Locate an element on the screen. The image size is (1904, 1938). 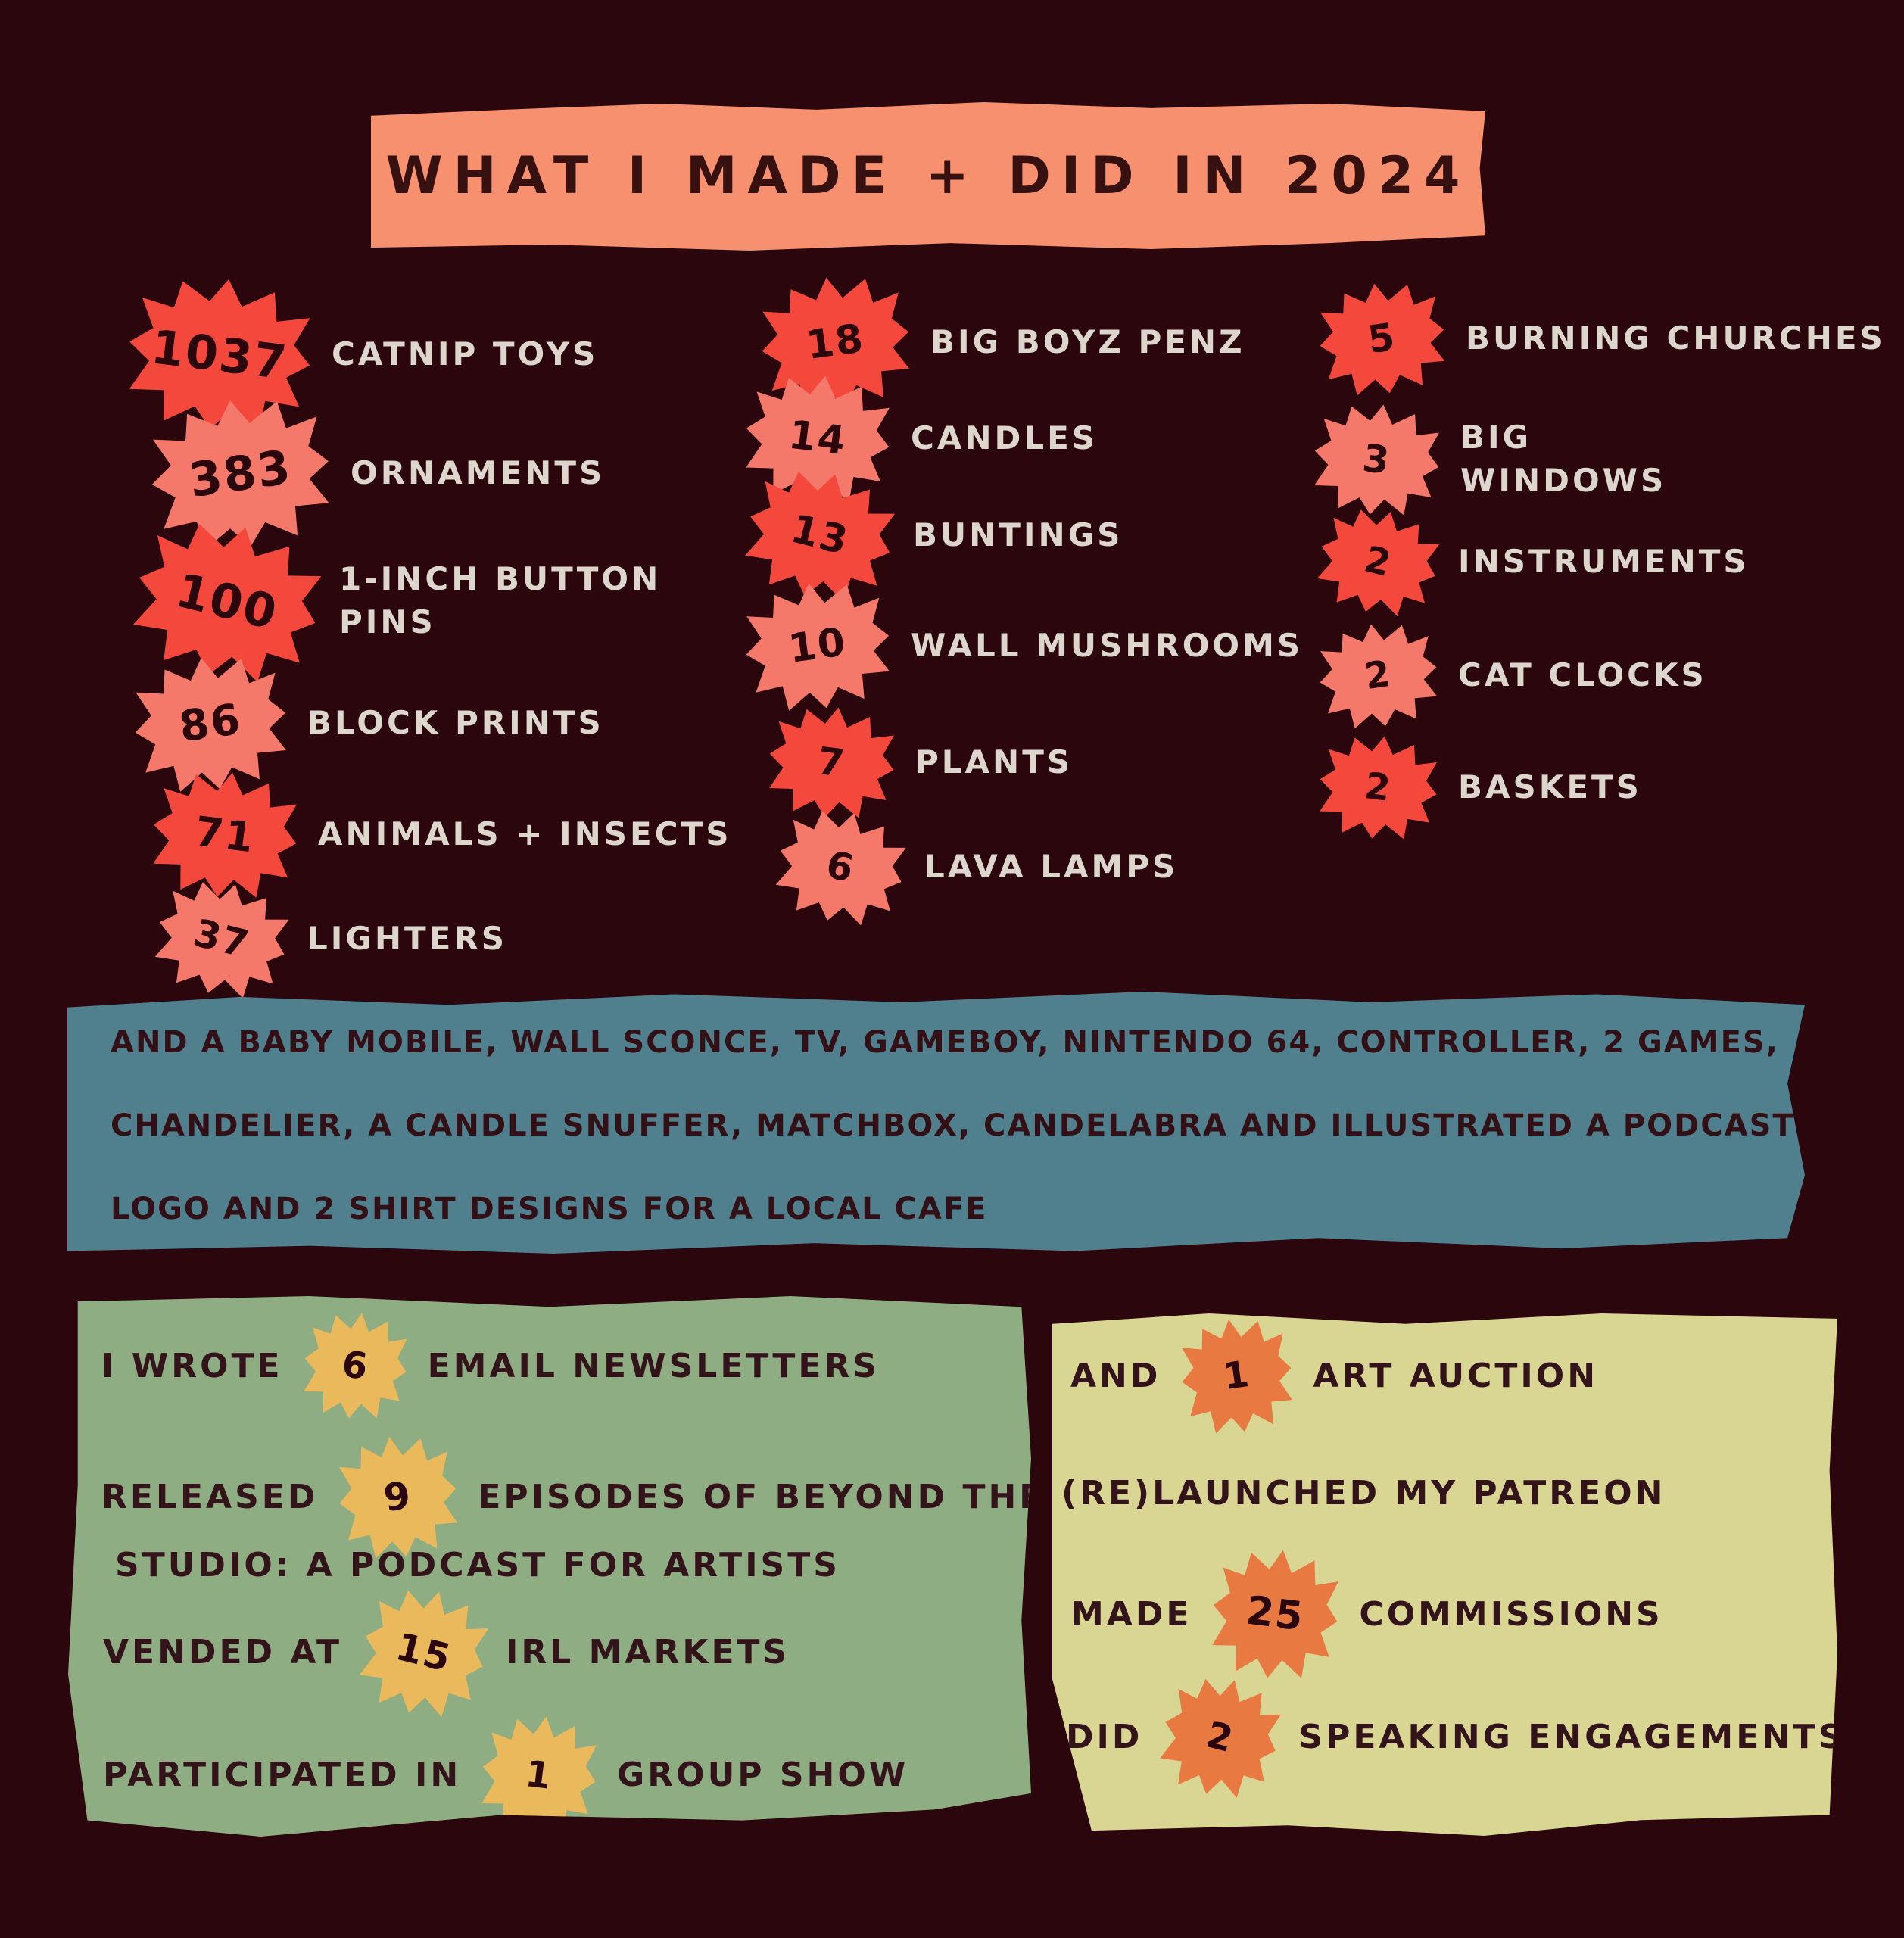
stat-count: 6 is located at coordinates (355, 1365).